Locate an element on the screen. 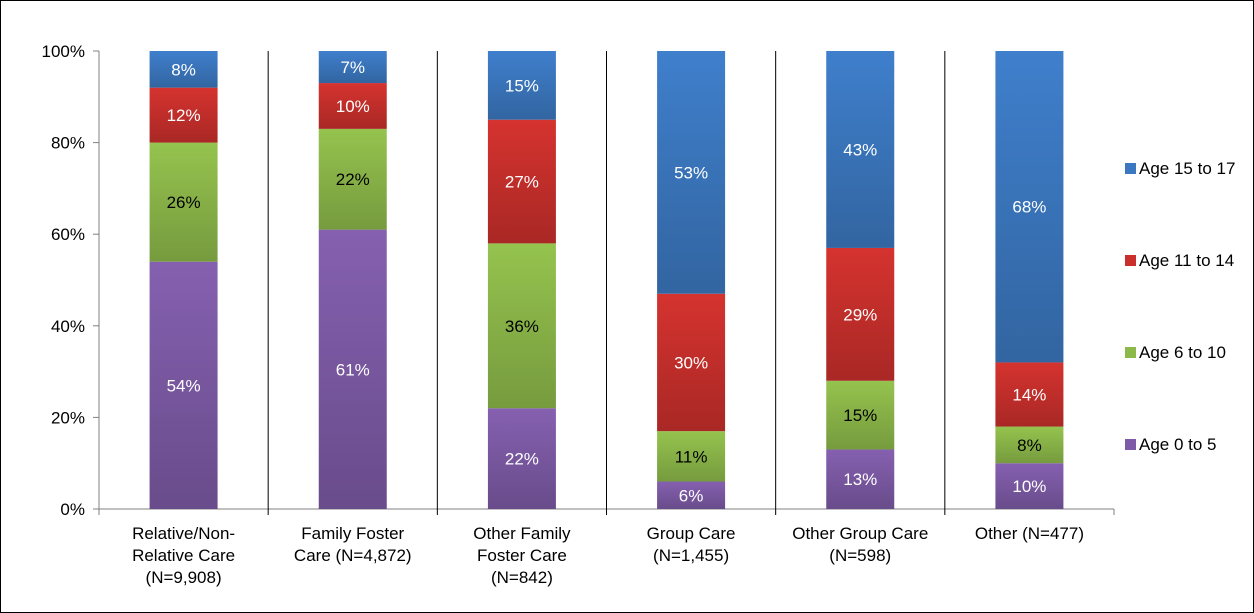 This screenshot has width=1254, height=613. data-label-age-0-to-5-cat-5: 13% is located at coordinates (860, 479).